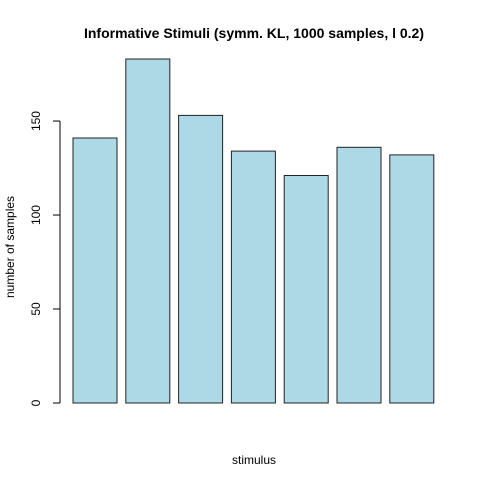  I want to click on x-axis-label: stimulus, so click(254, 460).